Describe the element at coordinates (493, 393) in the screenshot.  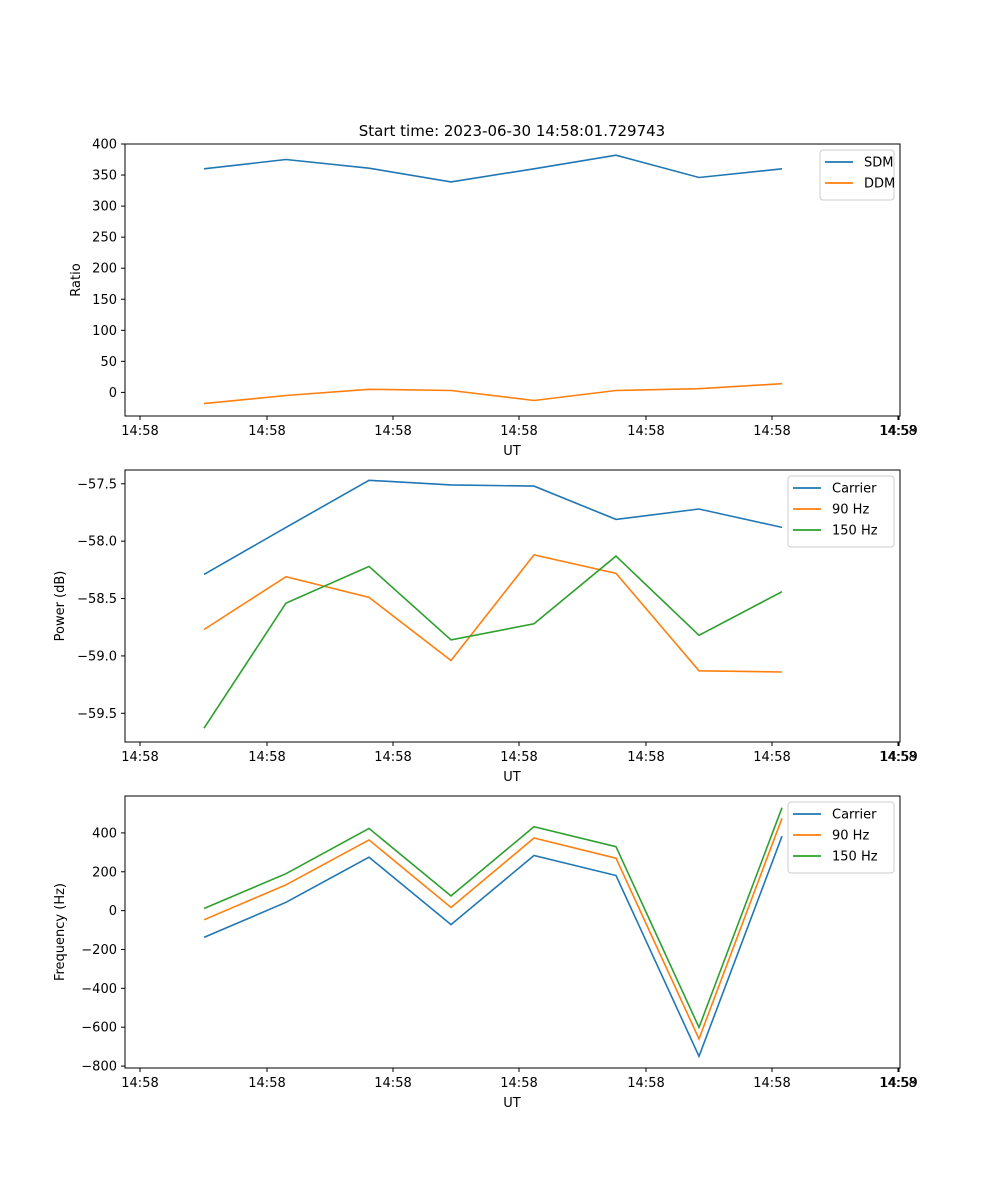
I see `series-line-ddm` at that location.